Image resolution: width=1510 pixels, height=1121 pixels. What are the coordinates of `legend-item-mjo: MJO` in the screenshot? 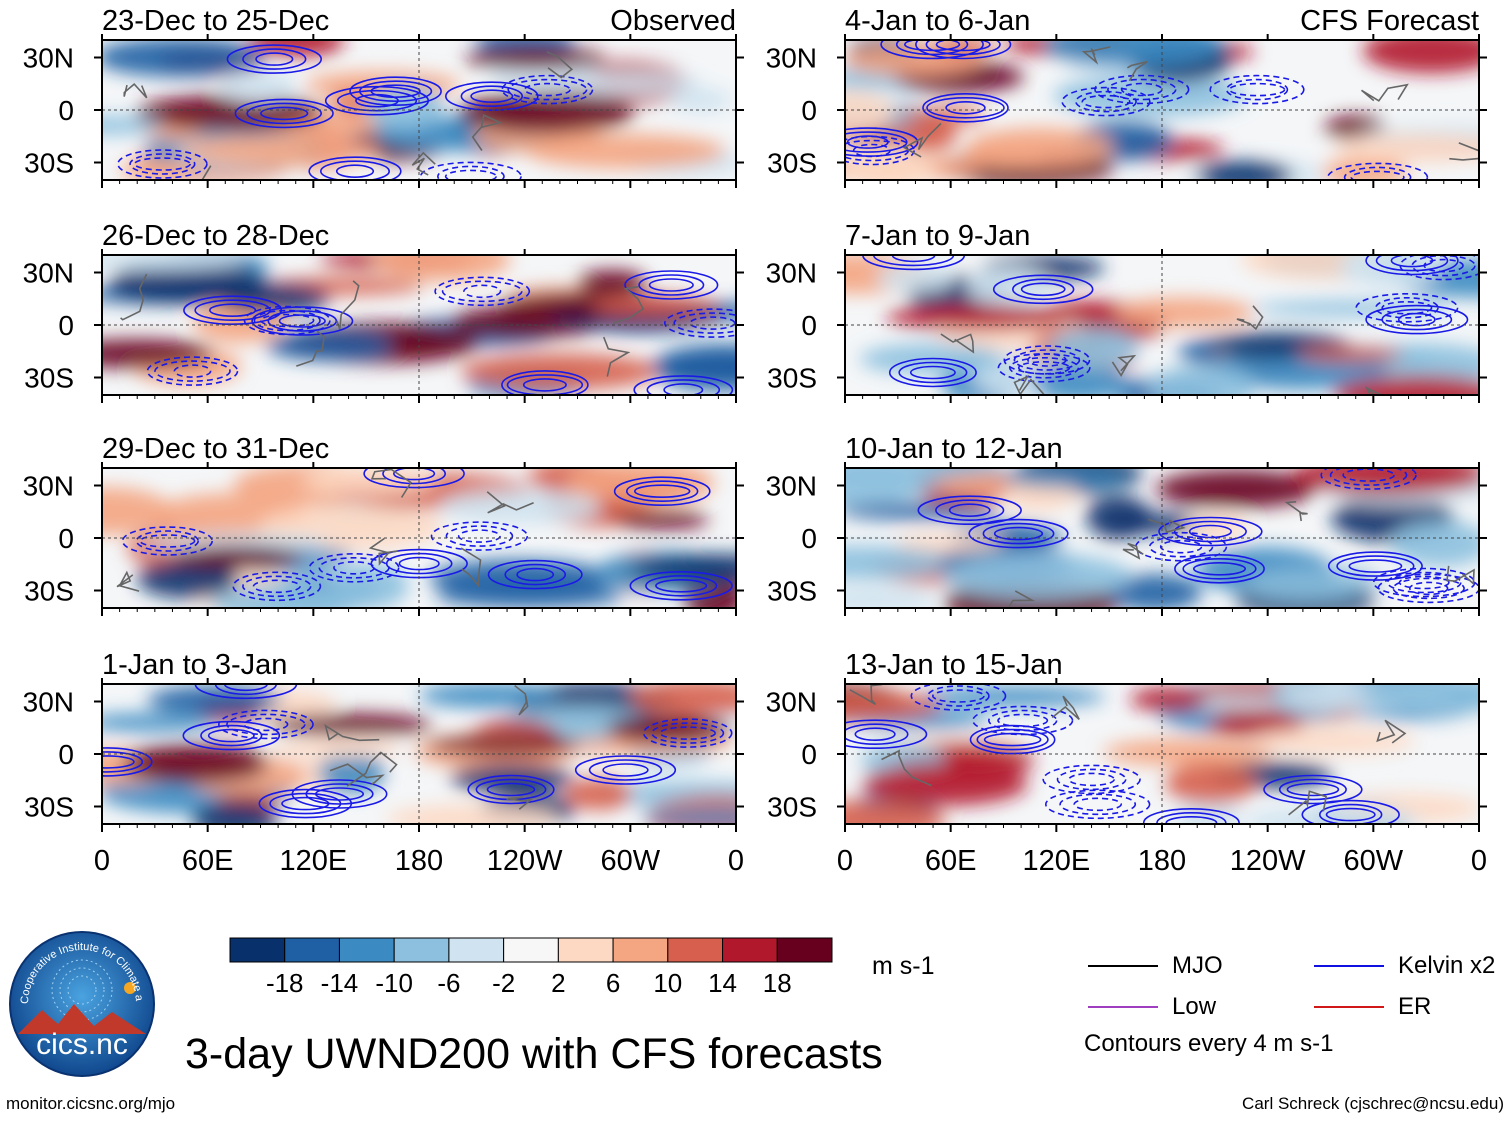 It's located at (1155, 966).